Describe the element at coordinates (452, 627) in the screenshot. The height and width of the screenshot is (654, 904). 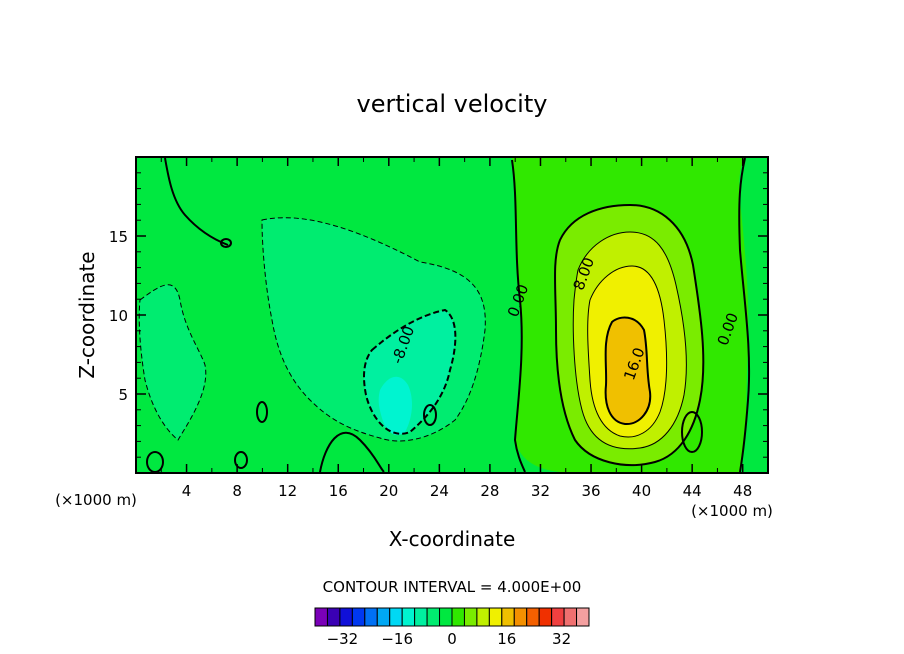
I see `colorbar: −32 −16 0 16 32` at that location.